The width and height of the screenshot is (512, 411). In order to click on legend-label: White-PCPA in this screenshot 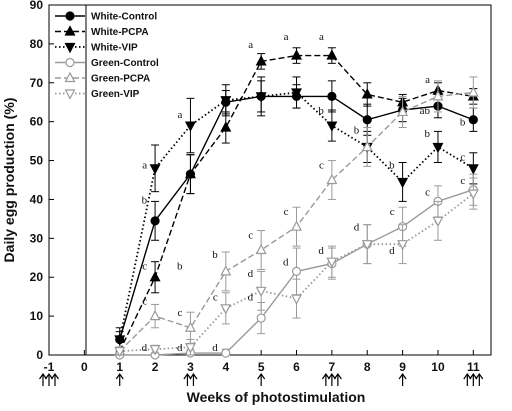, I will do `click(120, 32)`.